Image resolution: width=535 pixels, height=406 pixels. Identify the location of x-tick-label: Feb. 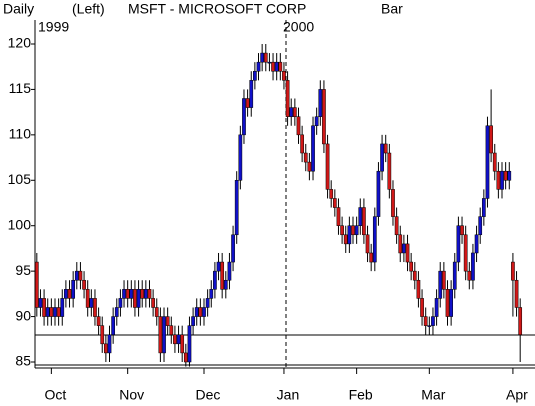
(361, 395).